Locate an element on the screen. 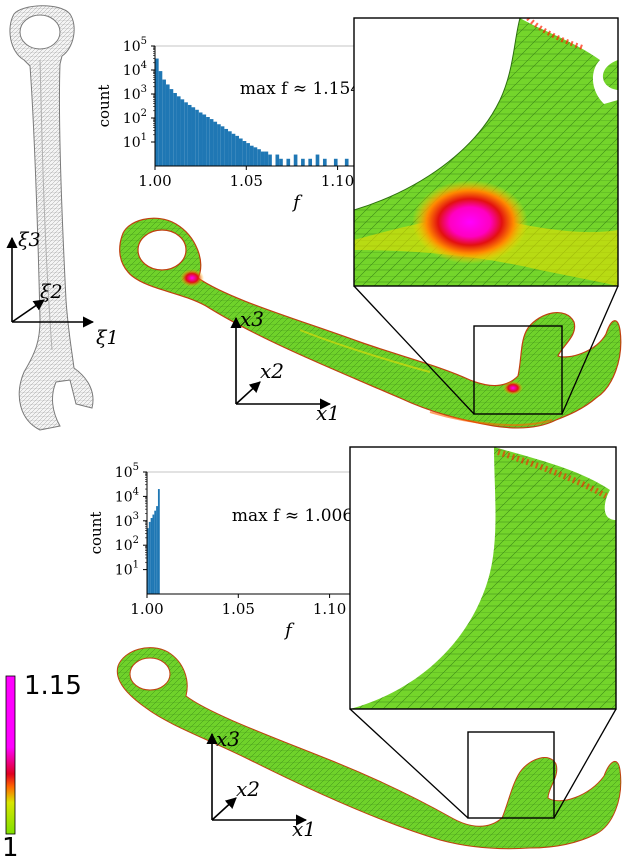 Image resolution: width=624 pixels, height=859 pixels. reference-wrench is located at coordinates (51, 218).